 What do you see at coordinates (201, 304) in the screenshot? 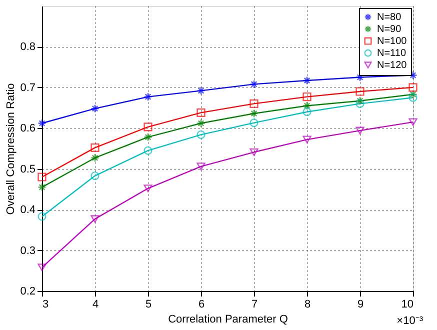
I see `x-tick-label: 6` at bounding box center [201, 304].